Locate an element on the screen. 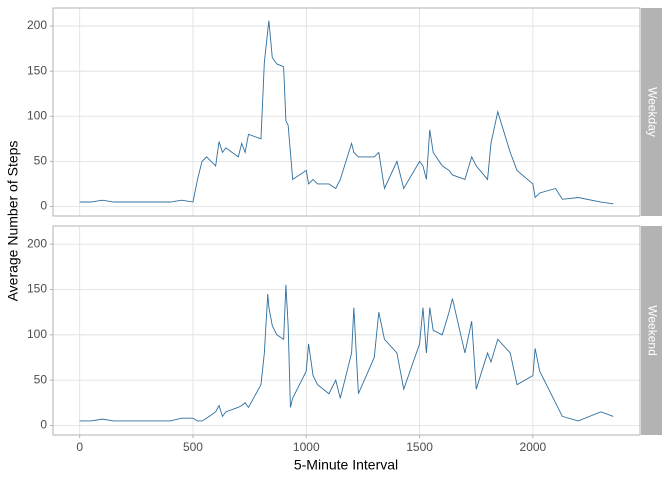 The image size is (672, 480). x-tick-label: 0 is located at coordinates (79, 447).